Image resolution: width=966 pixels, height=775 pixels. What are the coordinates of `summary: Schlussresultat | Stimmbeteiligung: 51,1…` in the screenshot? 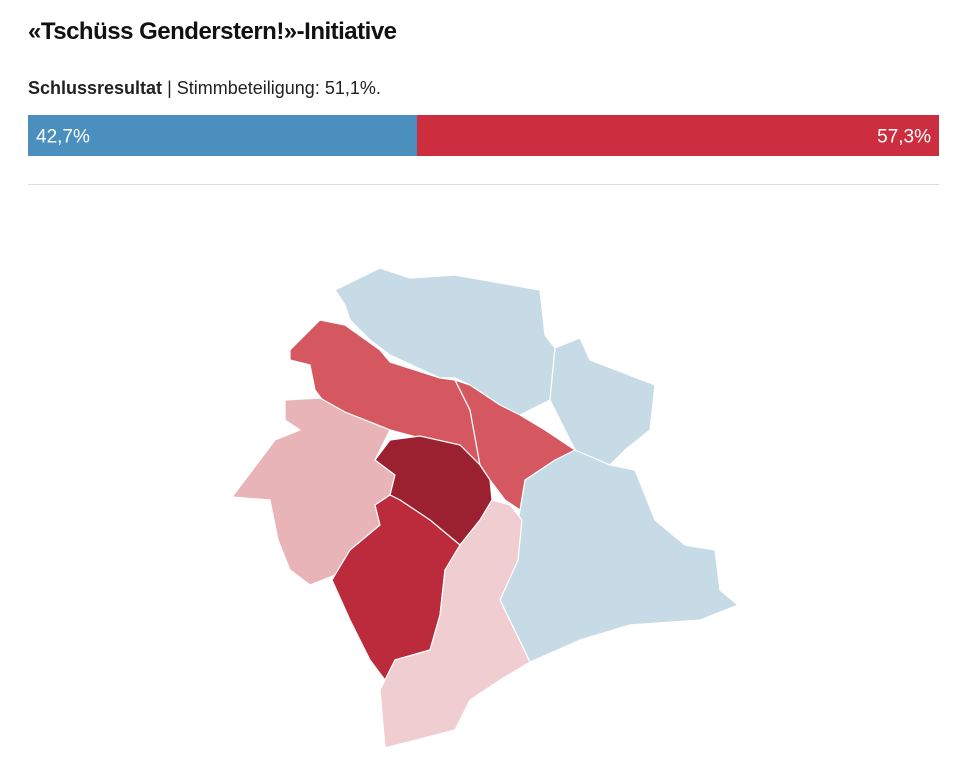 It's located at (204, 88).